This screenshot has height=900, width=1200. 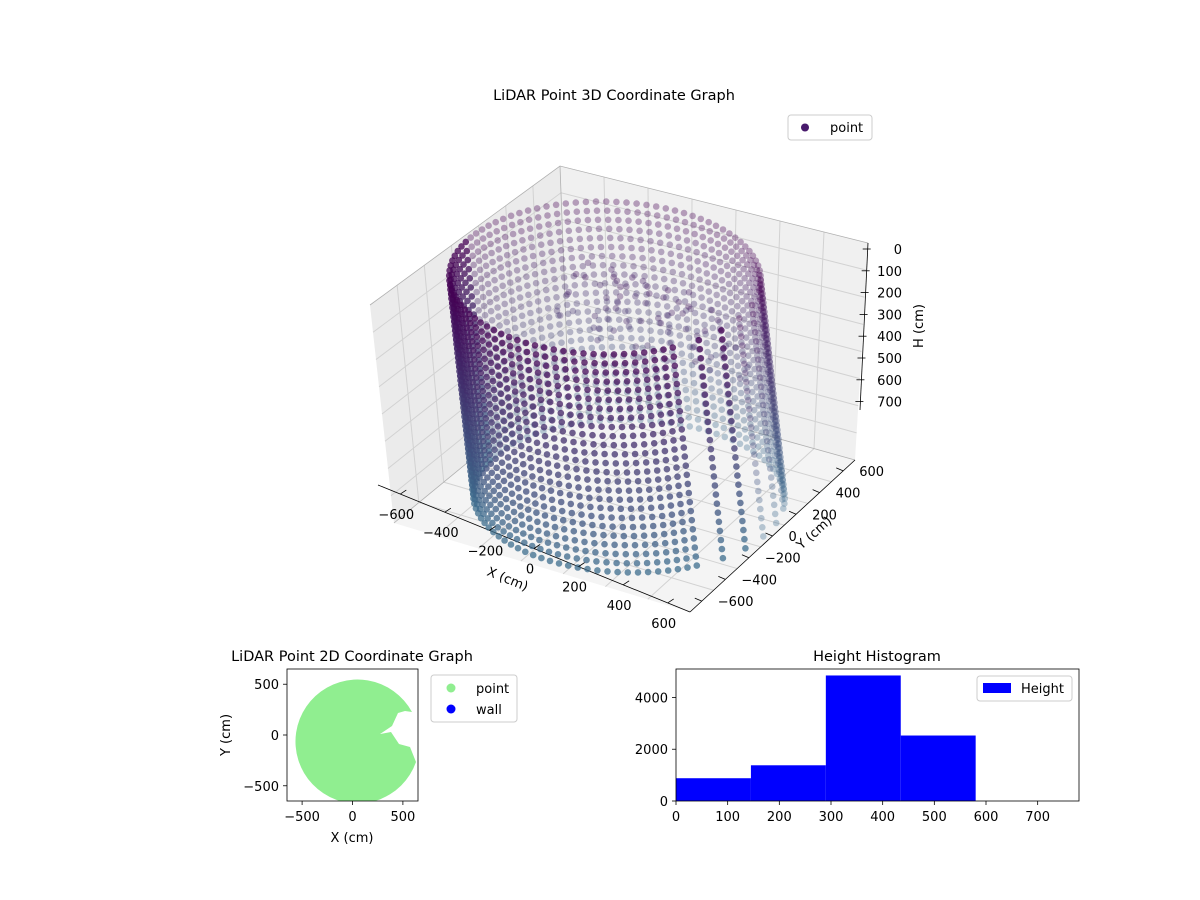 What do you see at coordinates (402, 817) in the screenshot?
I see `x-tick-label-2d: 500` at bounding box center [402, 817].